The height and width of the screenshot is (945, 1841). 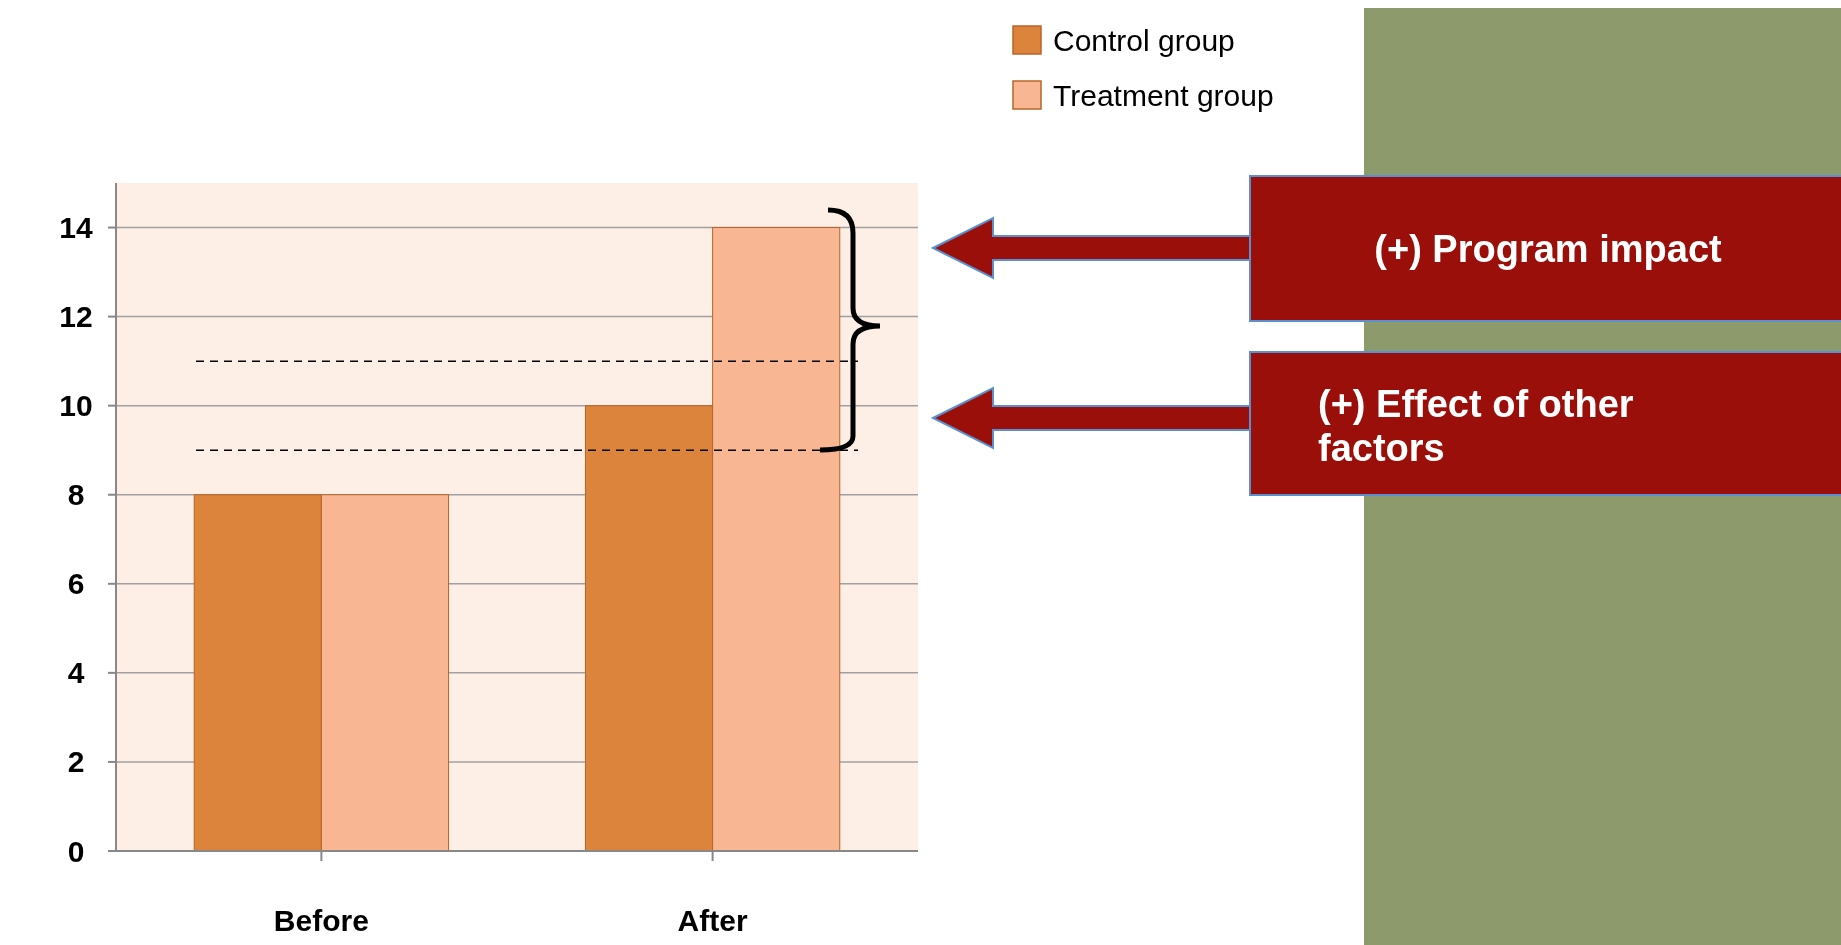 What do you see at coordinates (712, 920) in the screenshot?
I see `x-tick-label: After` at bounding box center [712, 920].